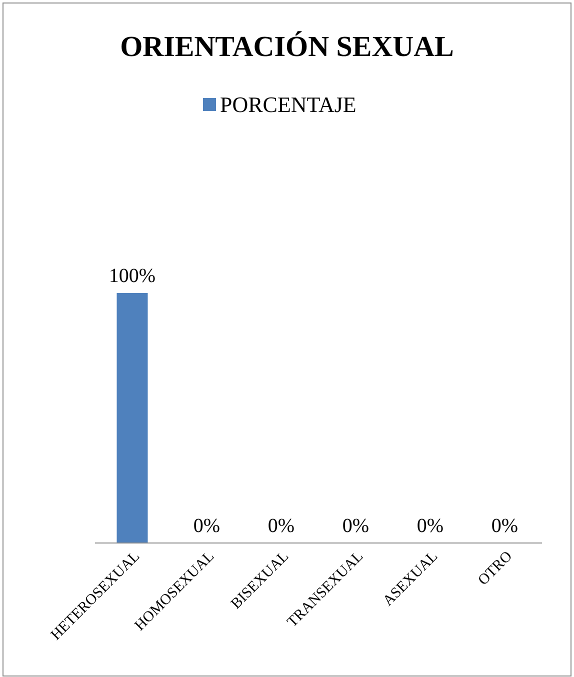  What do you see at coordinates (132, 276) in the screenshot?
I see `data-label: 100%` at bounding box center [132, 276].